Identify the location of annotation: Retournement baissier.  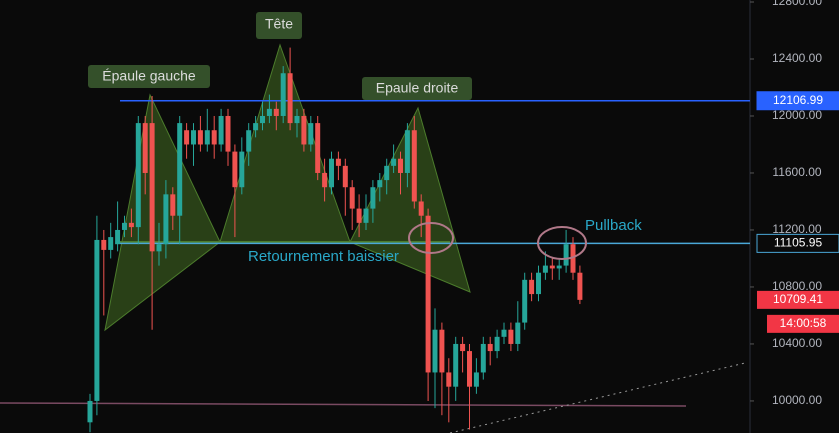
(323, 256).